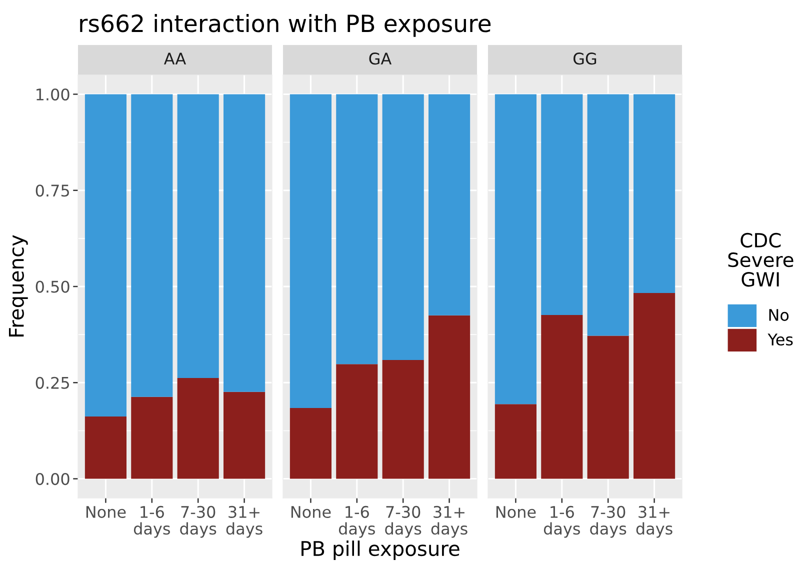 Image resolution: width=799 pixels, height=567 pixels. Describe the element at coordinates (381, 550) in the screenshot. I see `x-axis-title: PB pill exposure` at that location.